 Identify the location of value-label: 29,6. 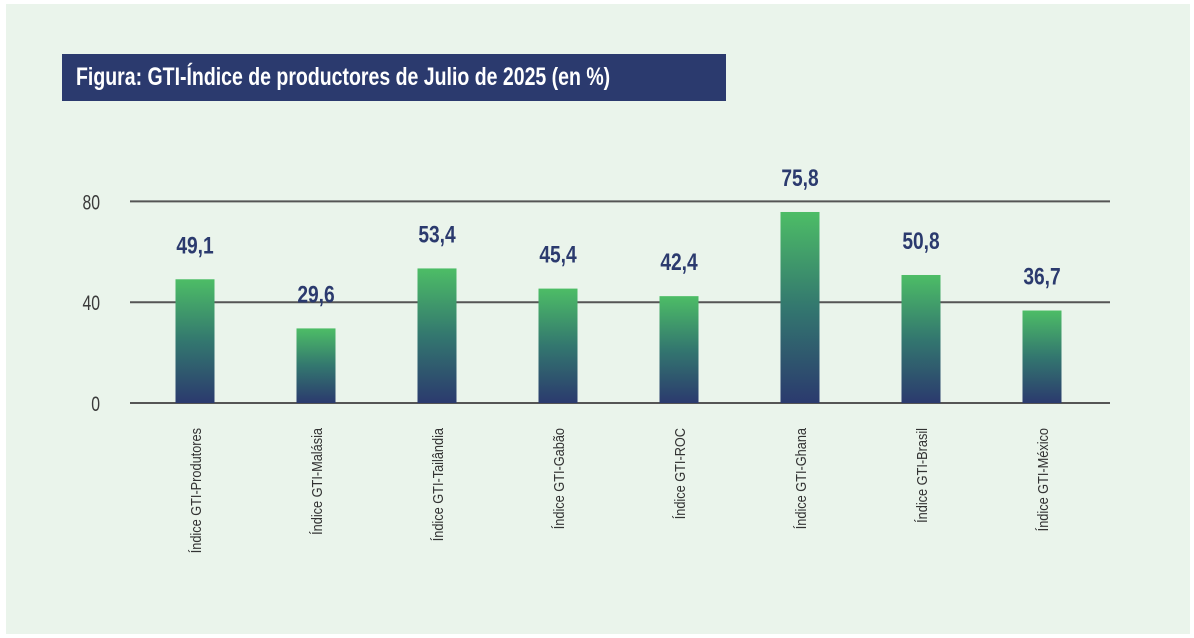
(315, 294).